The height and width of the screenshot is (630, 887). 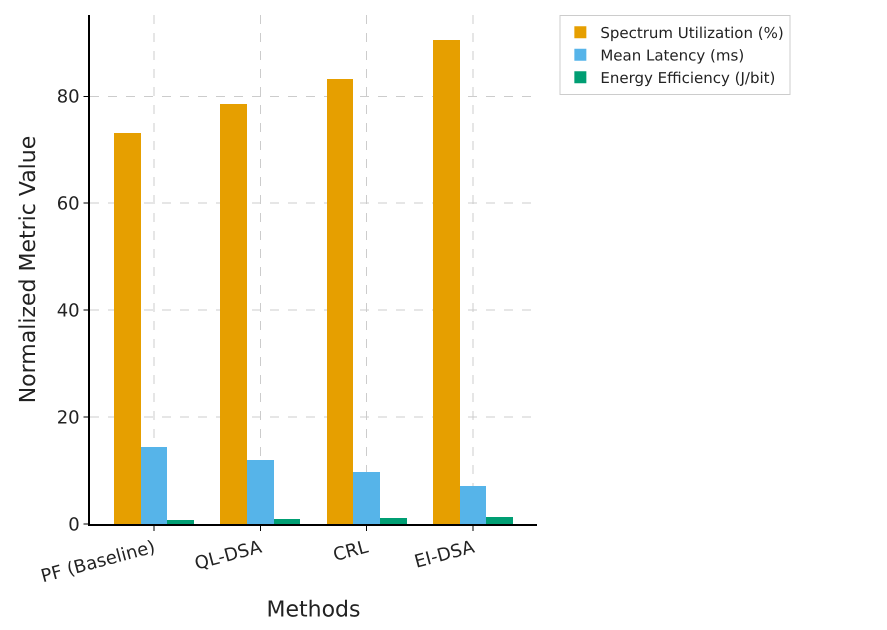 I want to click on x-tick-label: CRL, so click(x=350, y=551).